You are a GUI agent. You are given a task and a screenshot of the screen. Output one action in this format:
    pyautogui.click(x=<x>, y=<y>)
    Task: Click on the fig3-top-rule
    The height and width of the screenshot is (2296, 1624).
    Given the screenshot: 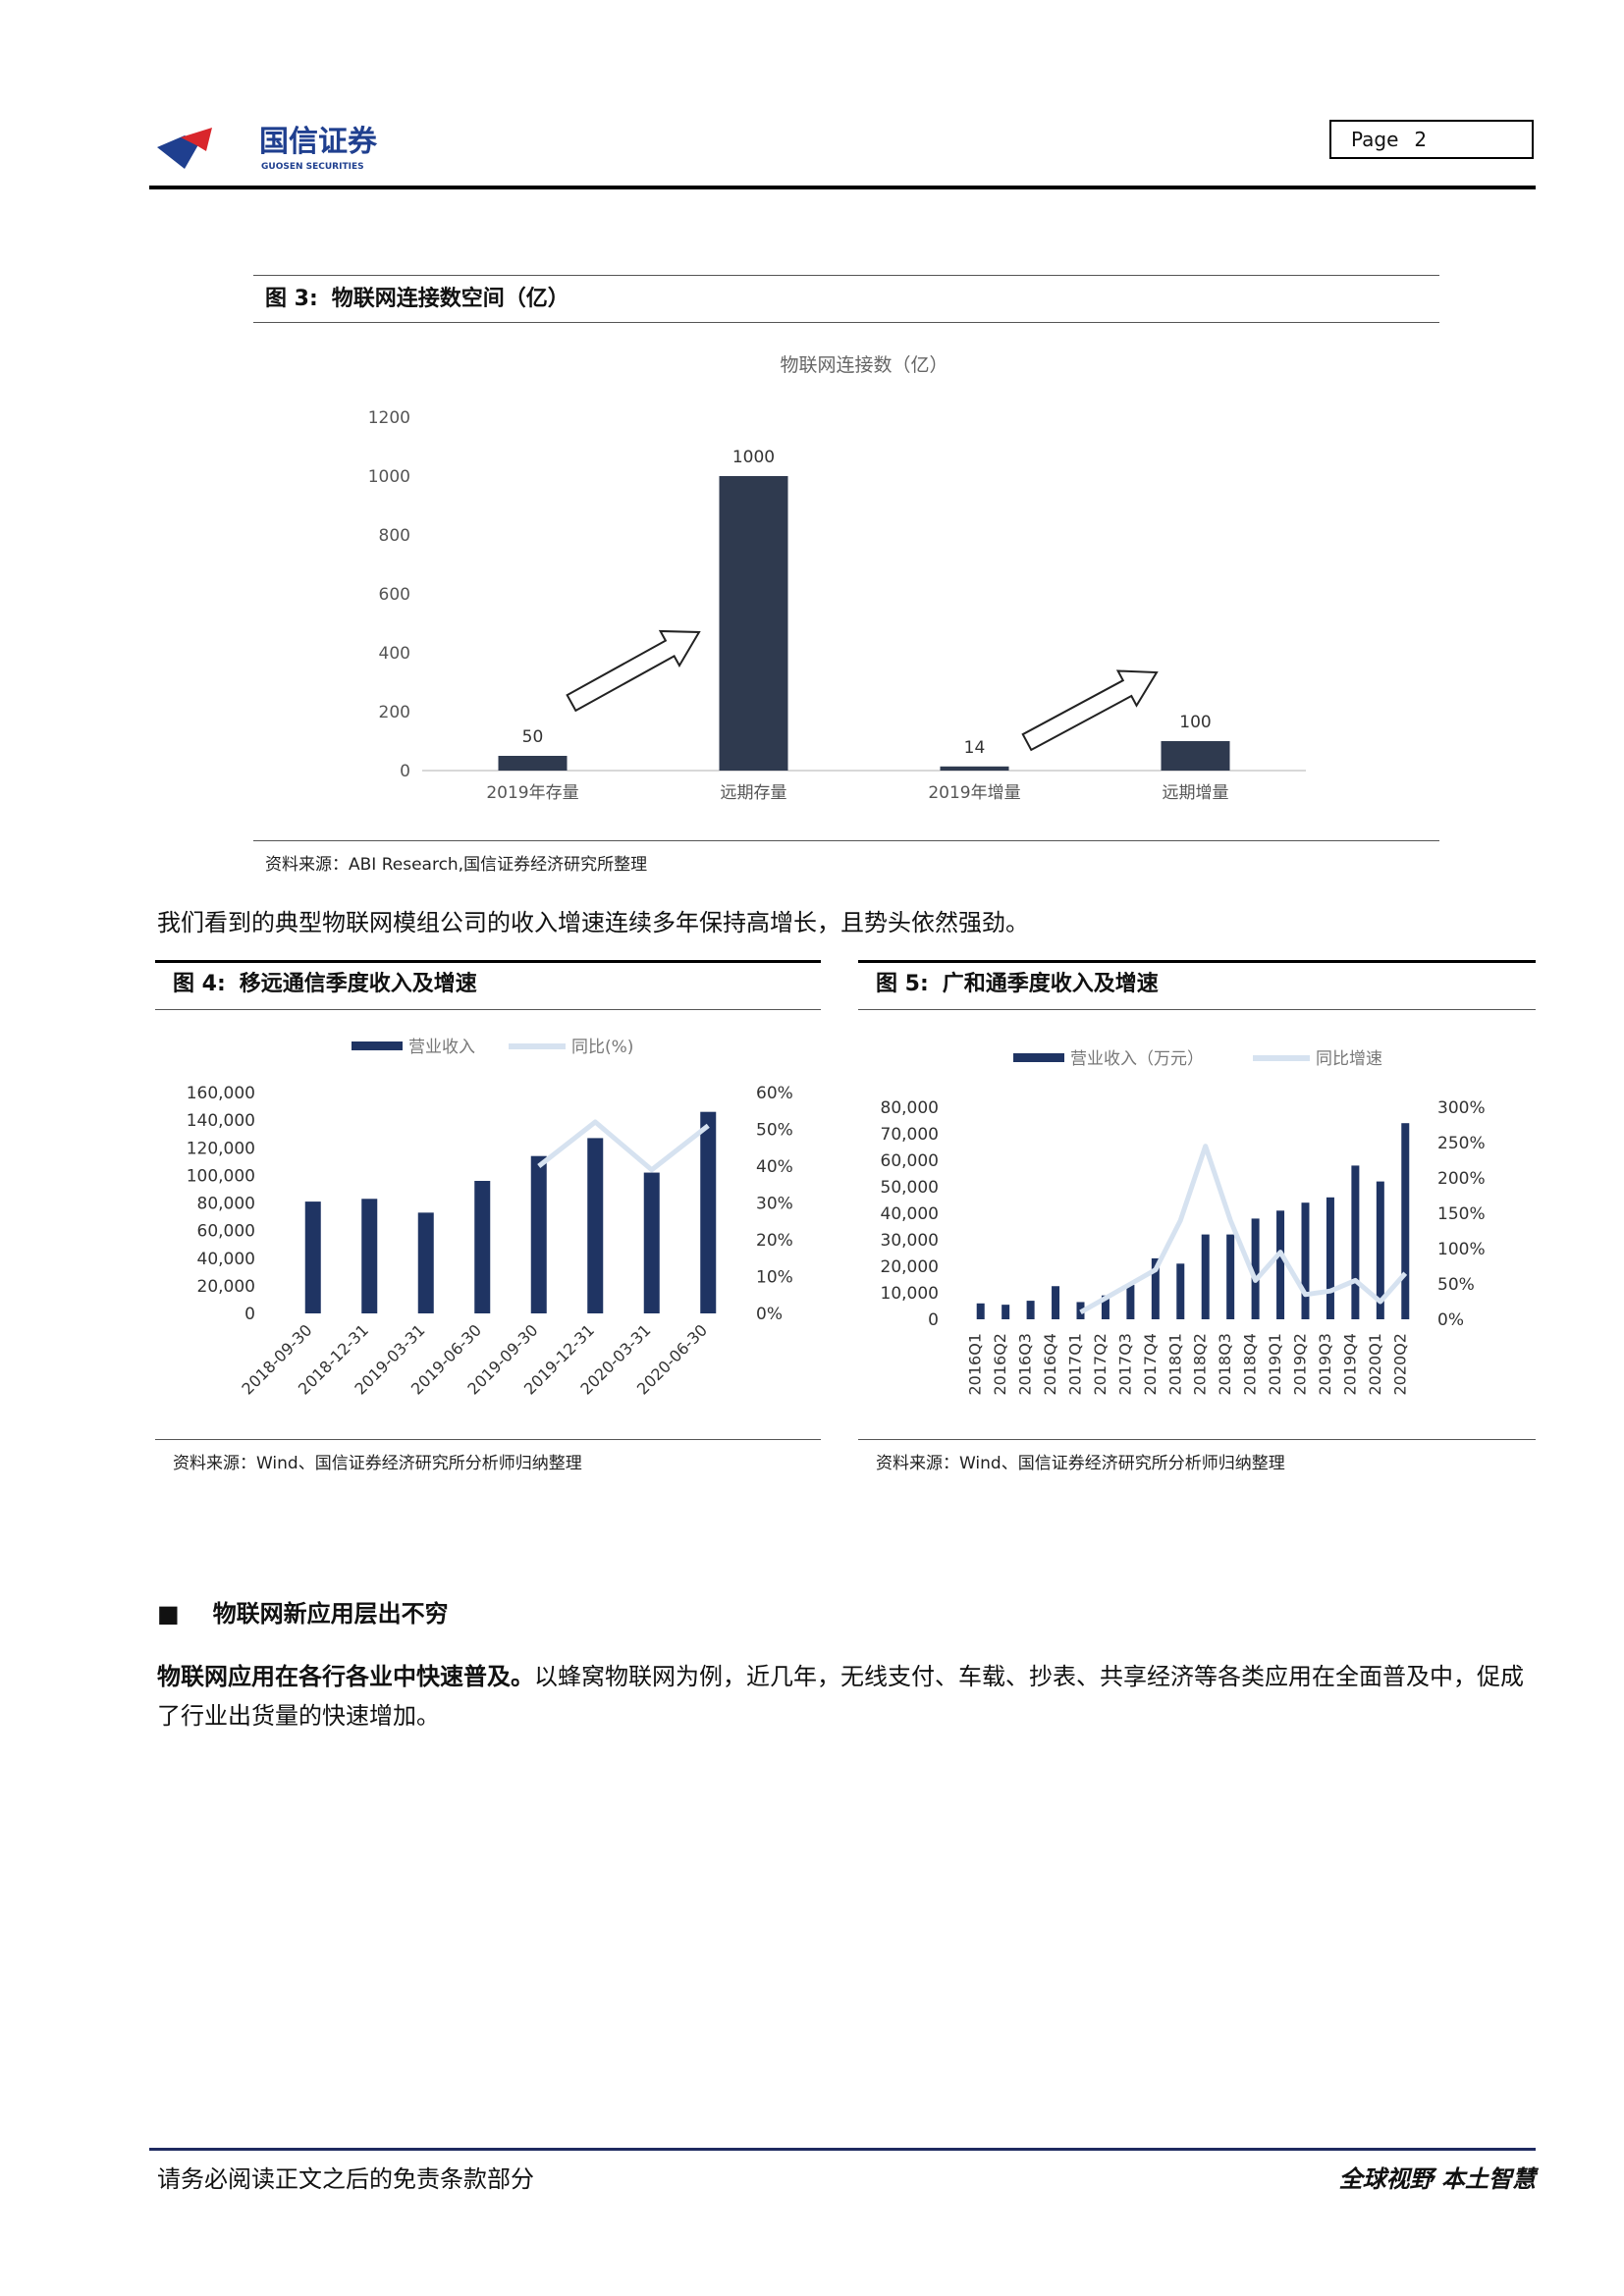 What is the action you would take?
    pyautogui.click(x=846, y=275)
    